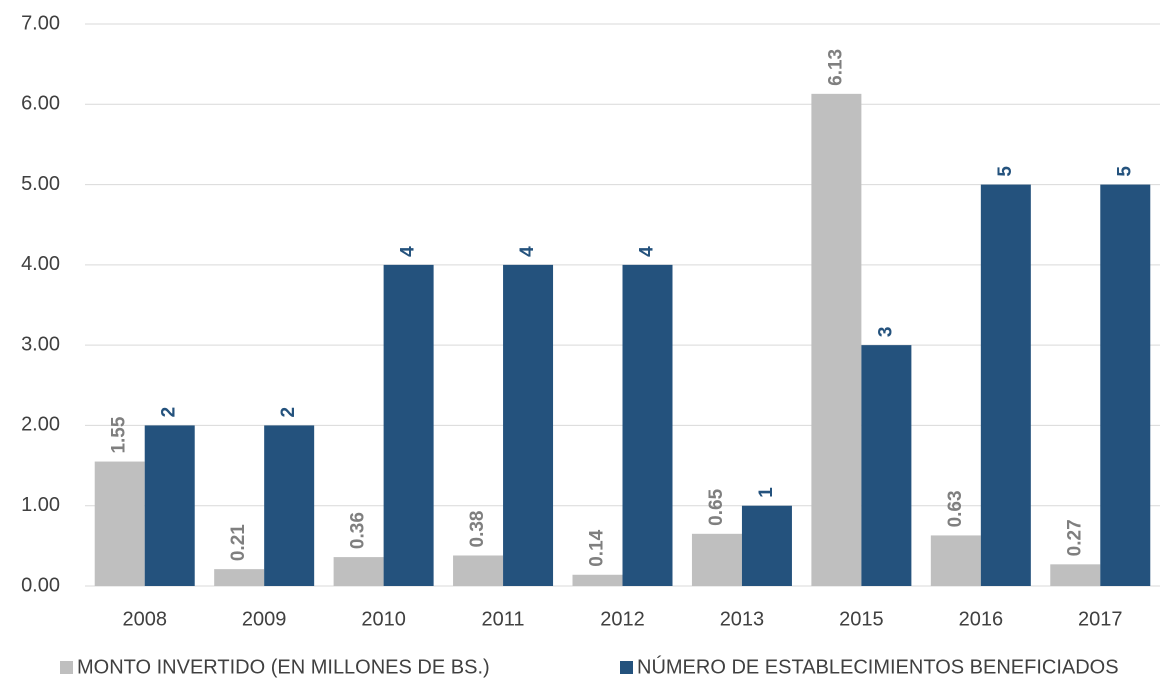 This screenshot has width=1160, height=681. Describe the element at coordinates (40, 184) in the screenshot. I see `y-tick-label: 5.00` at that location.